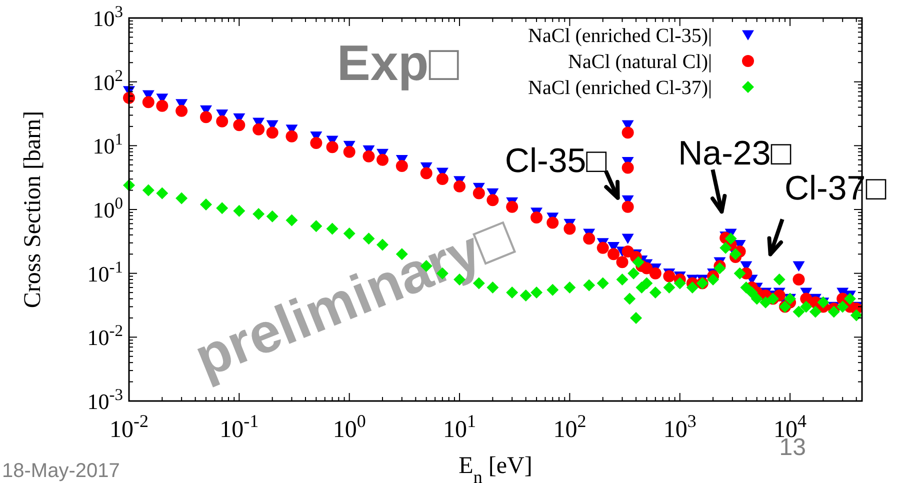 The height and width of the screenshot is (483, 906). Describe the element at coordinates (105, 335) in the screenshot. I see `y-tick-label: 10$^{-2}$` at that location.